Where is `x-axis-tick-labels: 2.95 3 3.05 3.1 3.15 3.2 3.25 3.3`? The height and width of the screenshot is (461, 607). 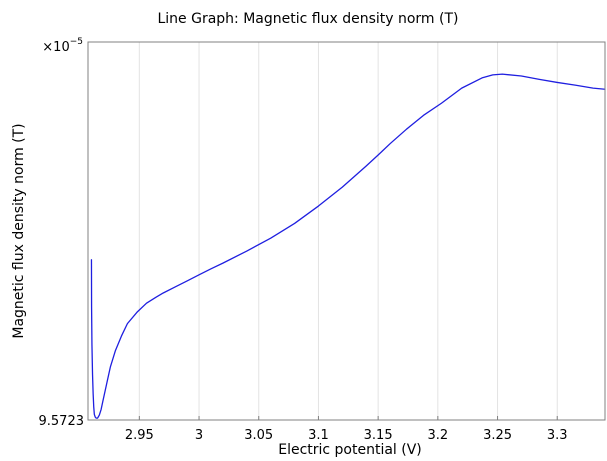
x-axis-tick-labels: 2.95 3 3.05 3.1 3.15 3.2 3.25 3.3 is located at coordinates (346, 435).